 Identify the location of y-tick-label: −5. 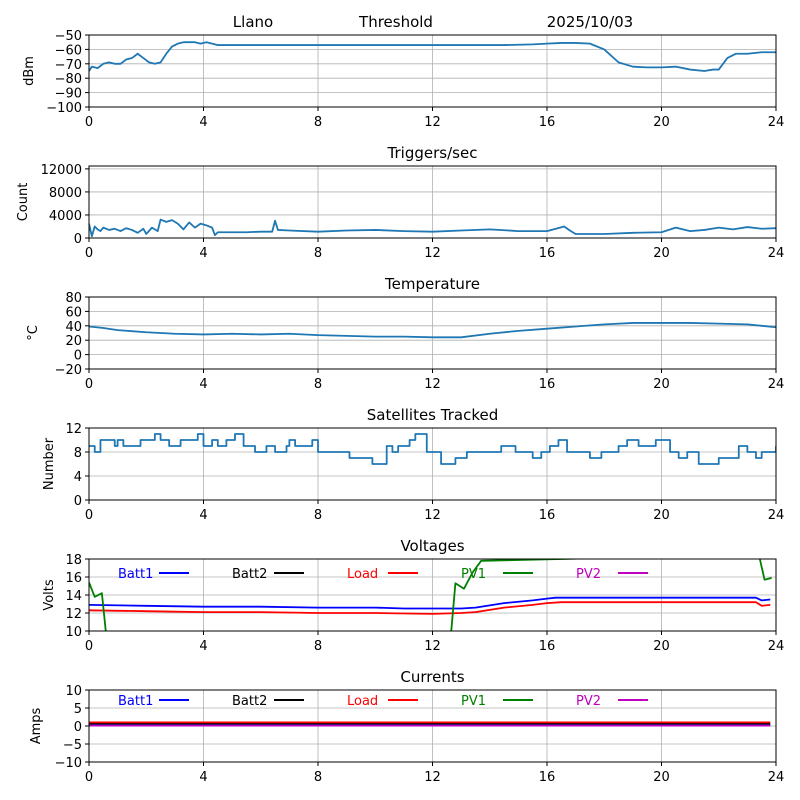
(72, 745).